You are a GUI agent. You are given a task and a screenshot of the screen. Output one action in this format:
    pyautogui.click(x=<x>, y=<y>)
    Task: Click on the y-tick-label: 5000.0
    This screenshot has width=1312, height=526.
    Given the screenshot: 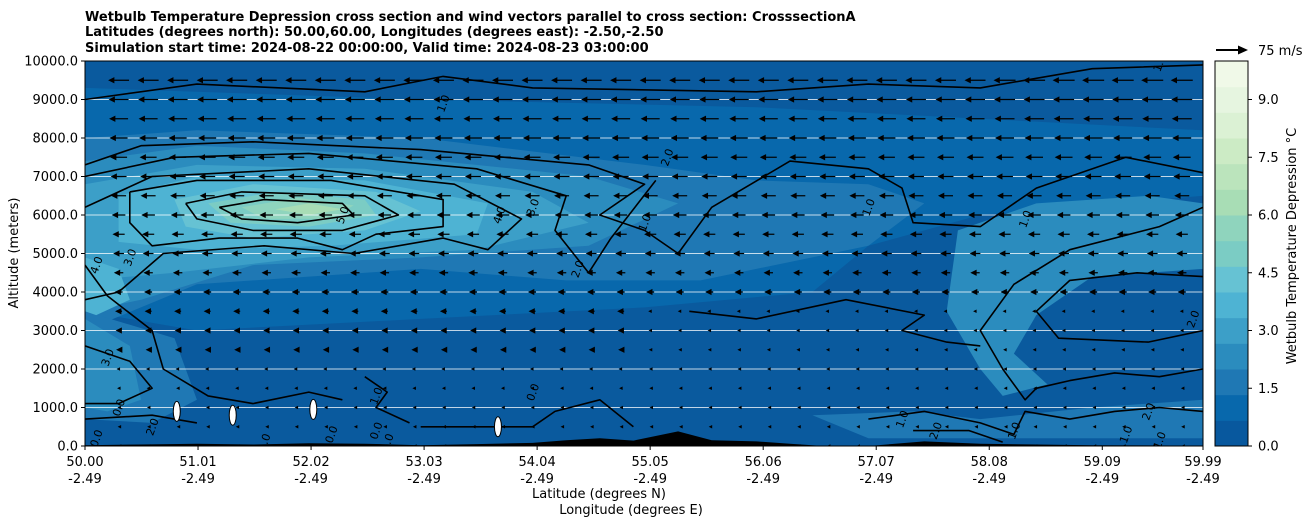 What is the action you would take?
    pyautogui.click(x=56, y=254)
    